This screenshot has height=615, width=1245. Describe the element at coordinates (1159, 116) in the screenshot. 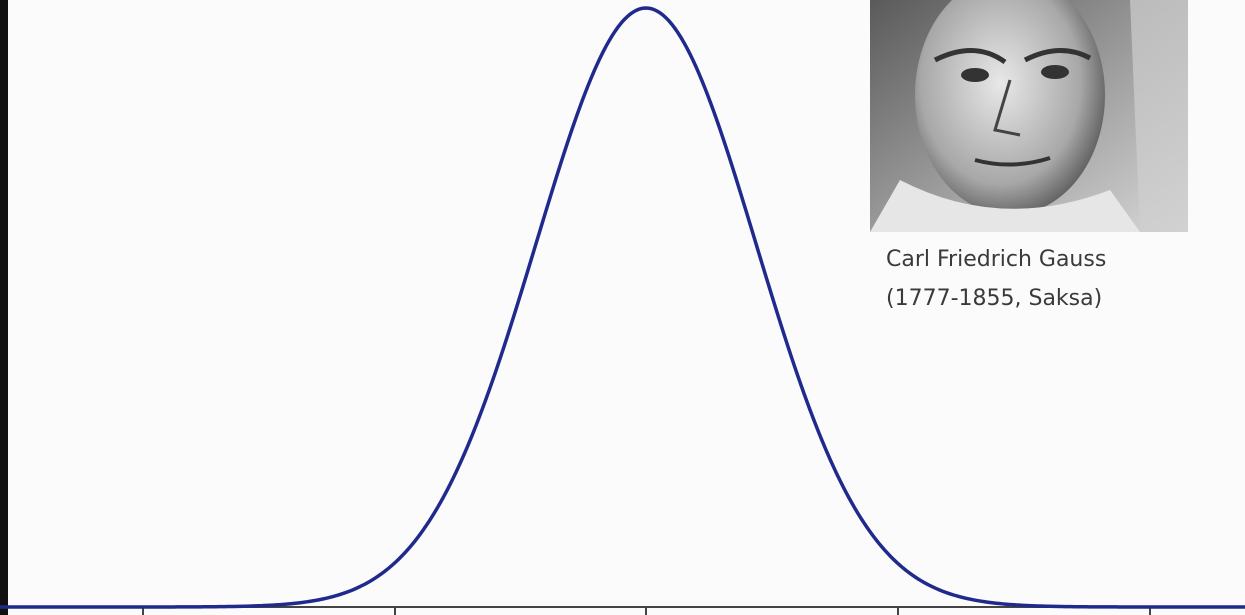

I see `portrait-hatching` at that location.